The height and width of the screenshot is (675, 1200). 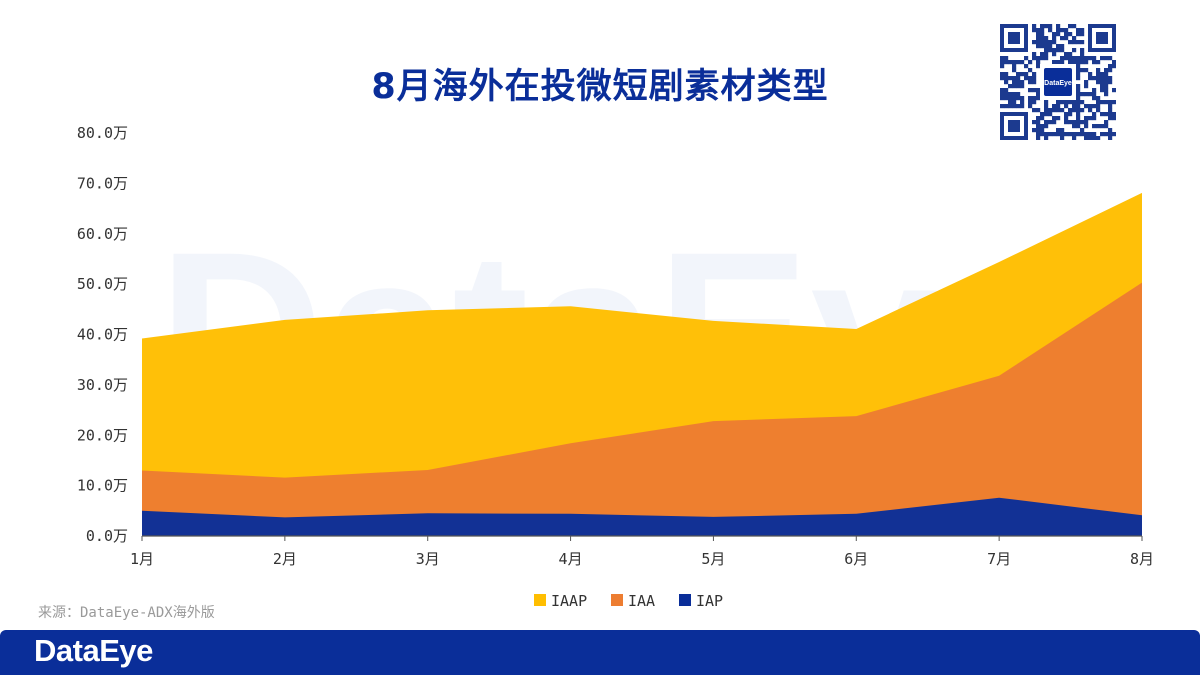 I want to click on x-tick-label: 1月, so click(x=142, y=559).